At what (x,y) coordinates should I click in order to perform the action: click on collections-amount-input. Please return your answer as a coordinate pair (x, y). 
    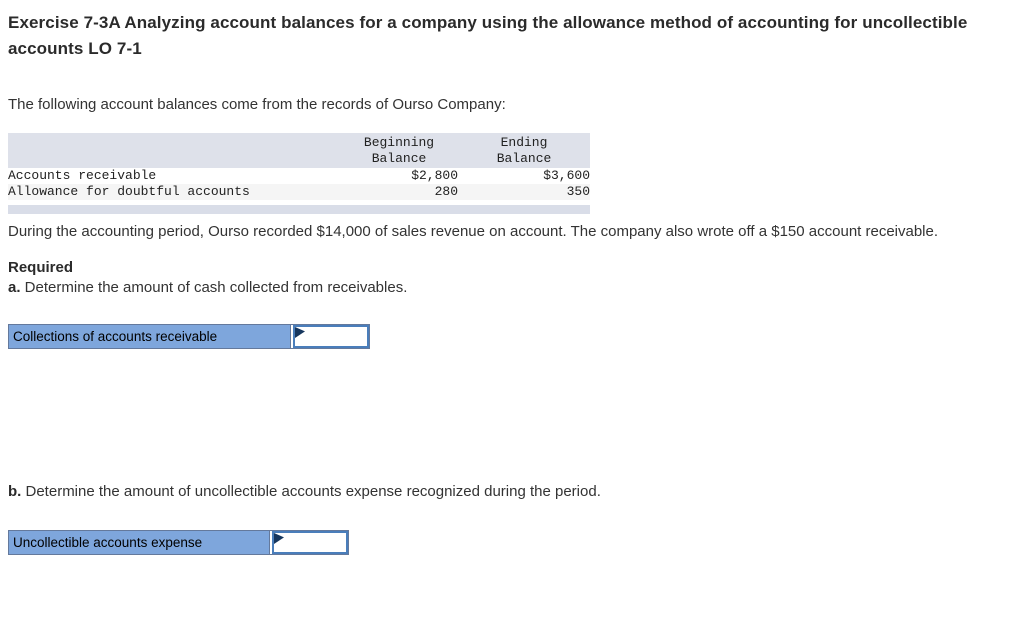
    Looking at the image, I should click on (331, 336).